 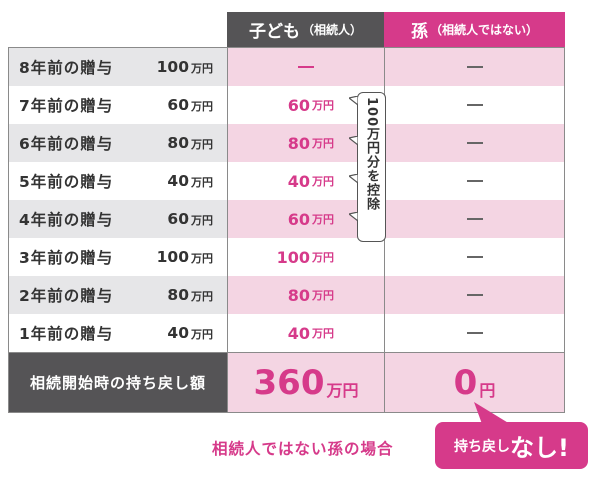 What do you see at coordinates (492, 413) in the screenshot?
I see `badge-pointer-icon` at bounding box center [492, 413].